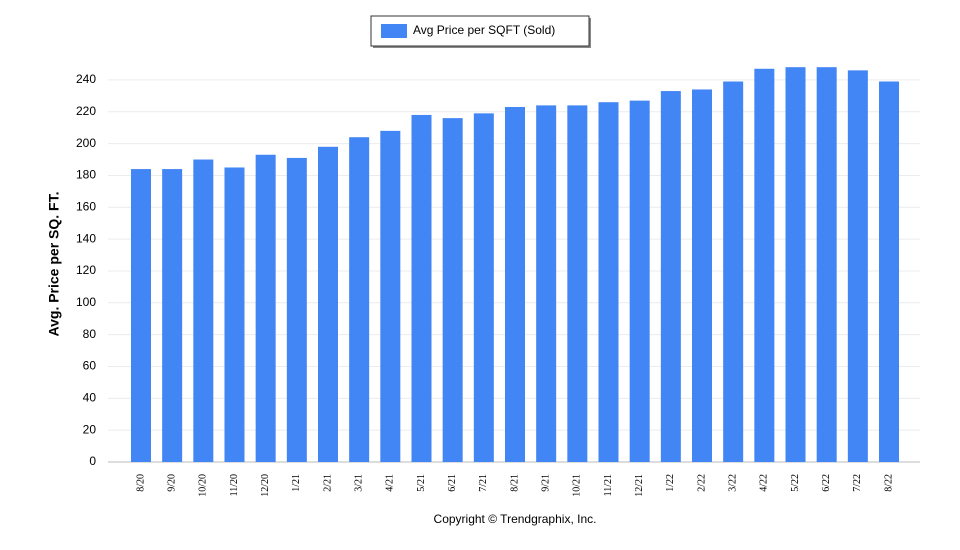  I want to click on y-tick-label: 160, so click(86, 206).